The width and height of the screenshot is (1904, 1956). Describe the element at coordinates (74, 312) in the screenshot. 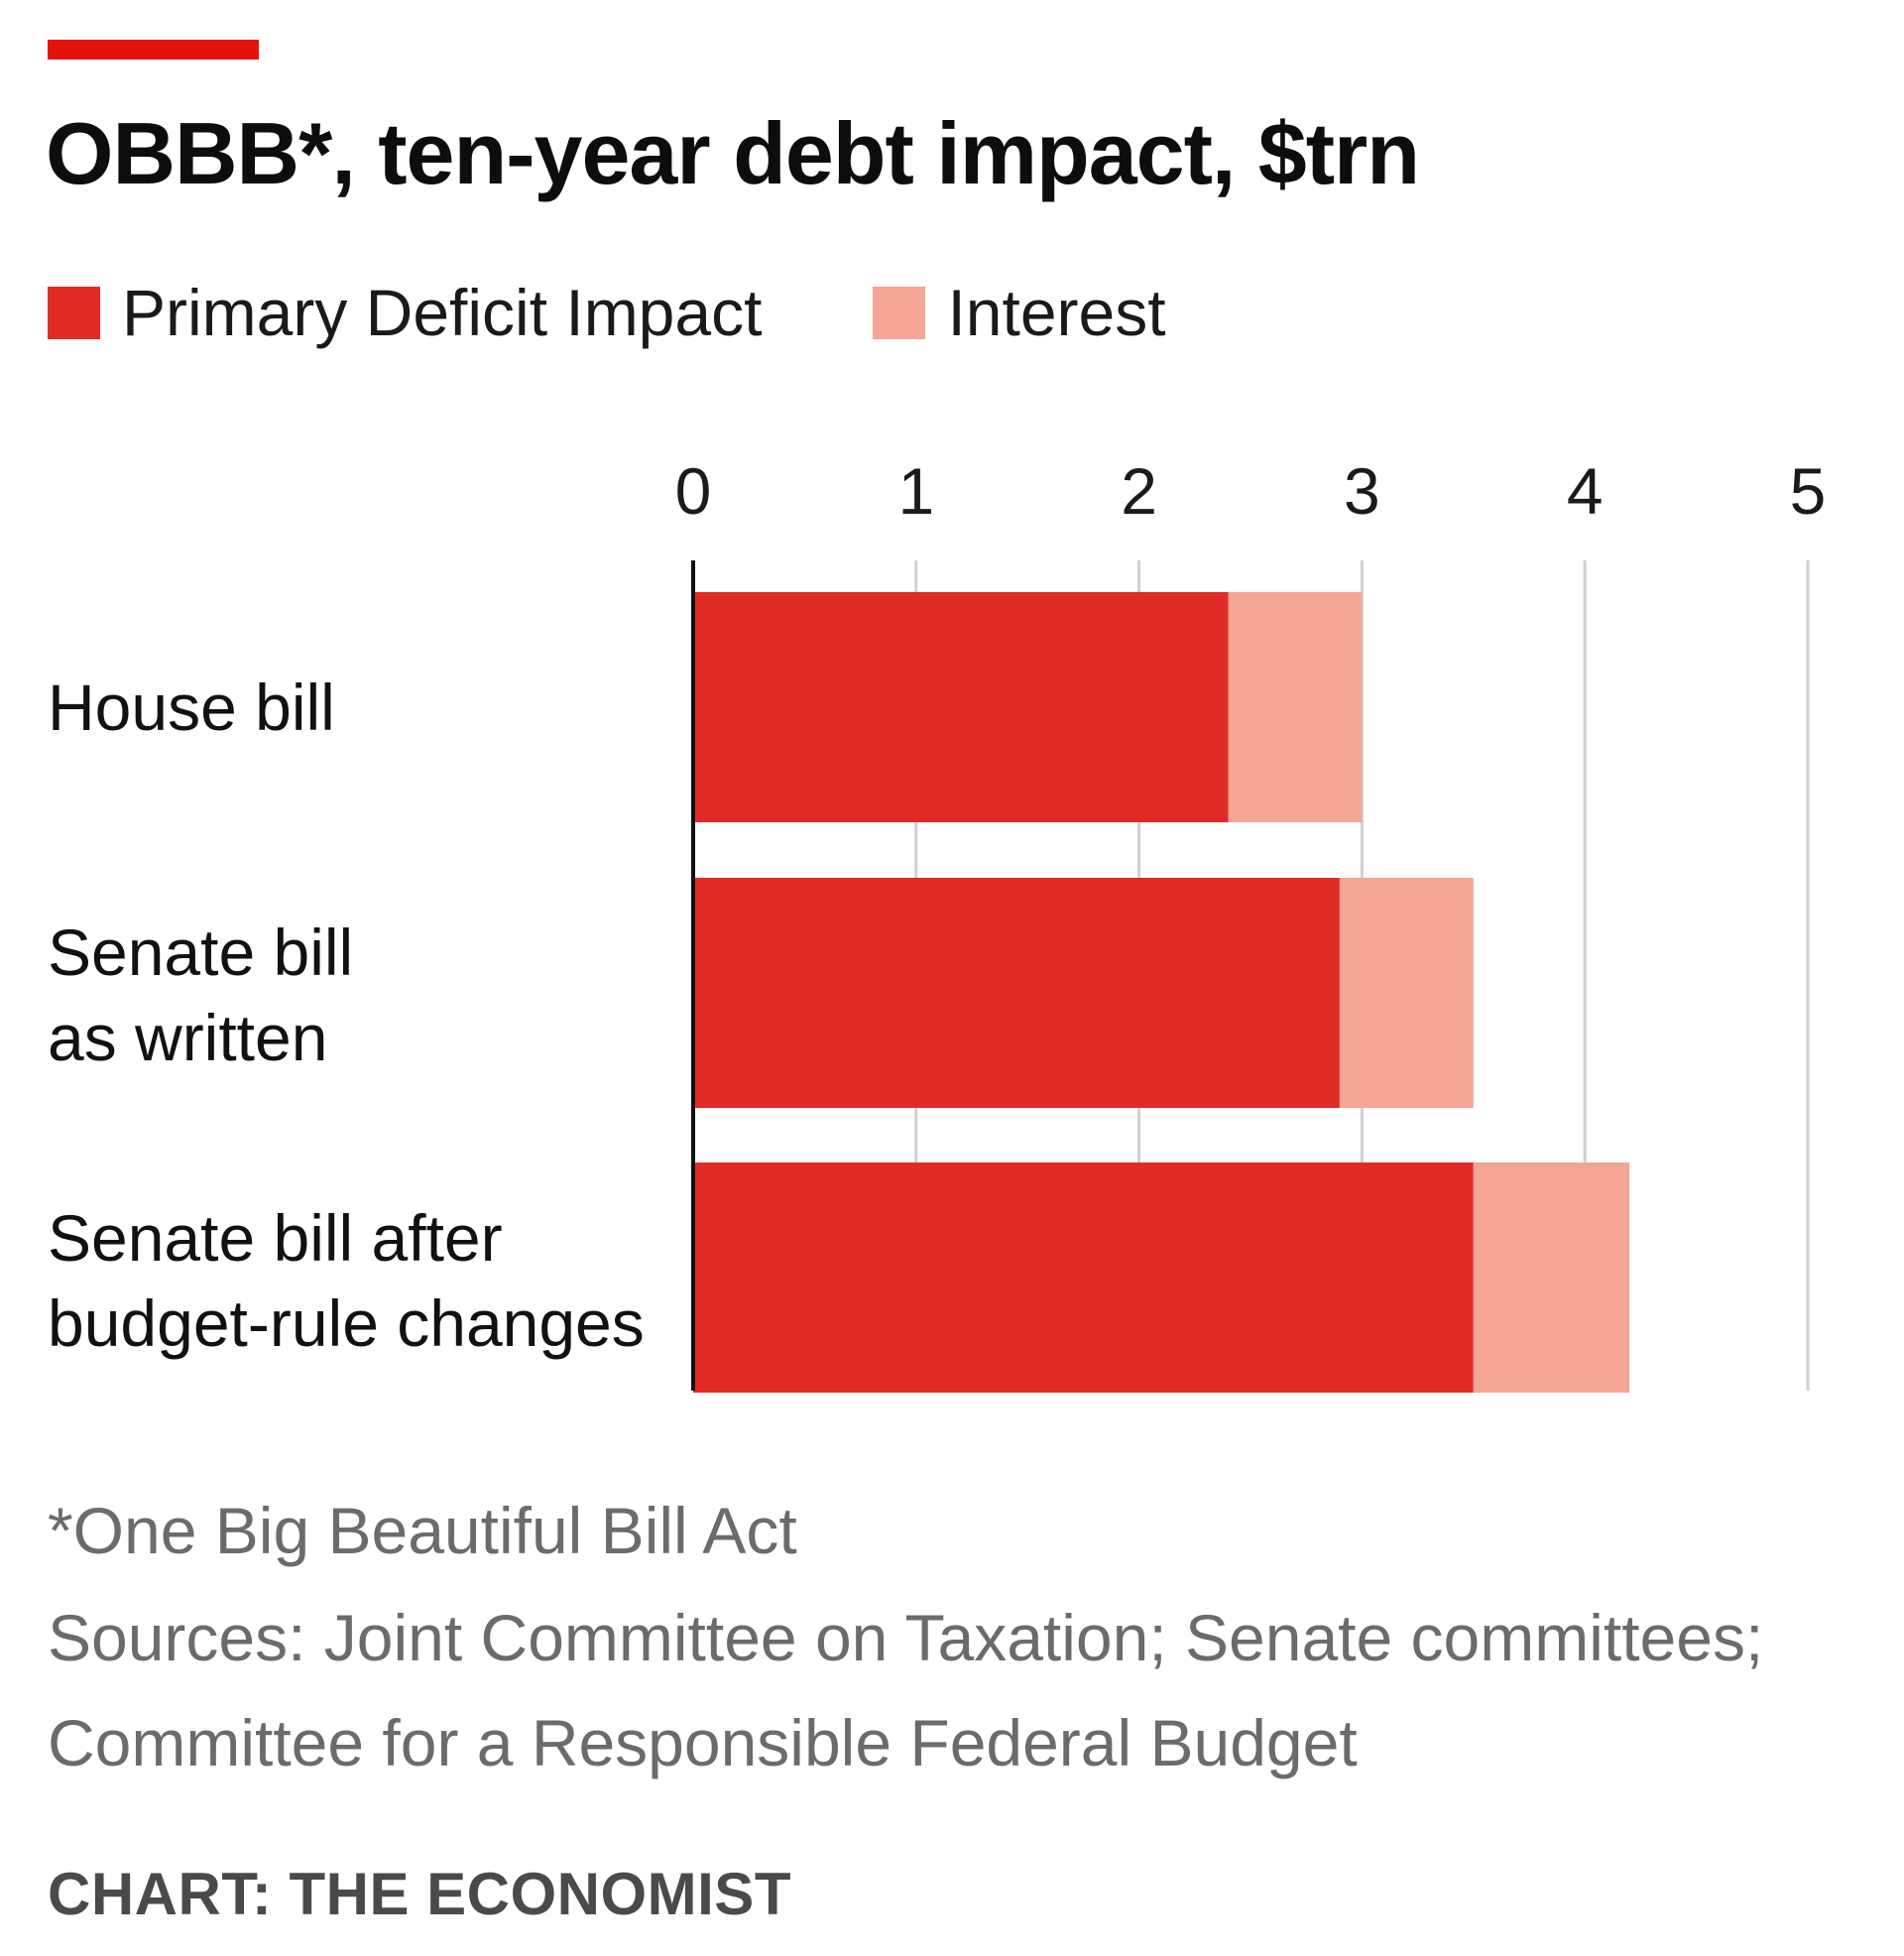

I see `legend-swatch-primary` at that location.